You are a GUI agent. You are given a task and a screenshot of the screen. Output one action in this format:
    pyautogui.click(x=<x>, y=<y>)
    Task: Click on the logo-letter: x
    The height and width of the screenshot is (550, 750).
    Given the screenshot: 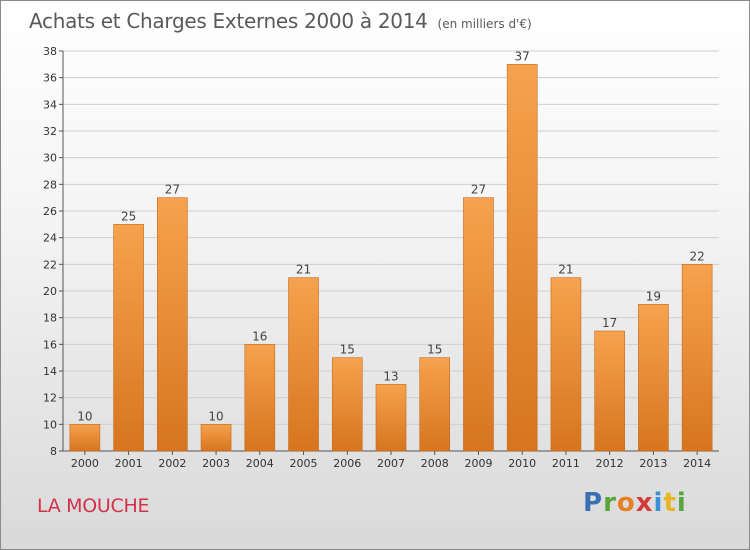 What is the action you would take?
    pyautogui.click(x=644, y=503)
    